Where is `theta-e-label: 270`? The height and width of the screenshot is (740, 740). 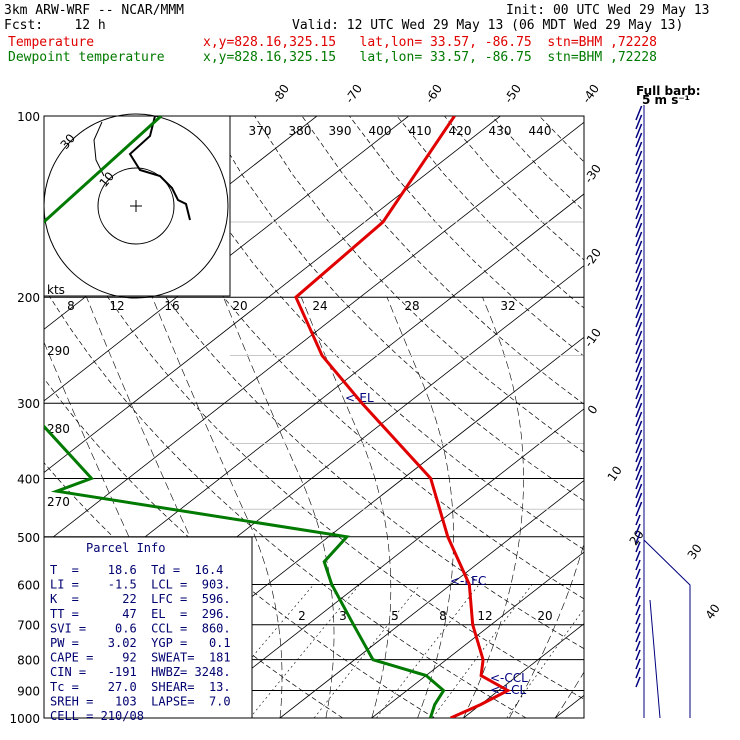
theta-e-label: 270 is located at coordinates (58, 502).